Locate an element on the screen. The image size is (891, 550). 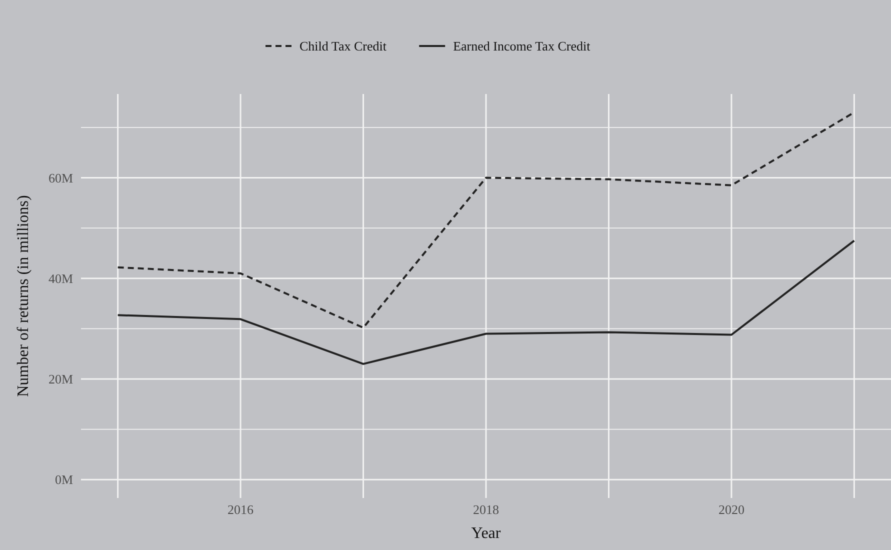
y-tick-label: 20M is located at coordinates (61, 379).